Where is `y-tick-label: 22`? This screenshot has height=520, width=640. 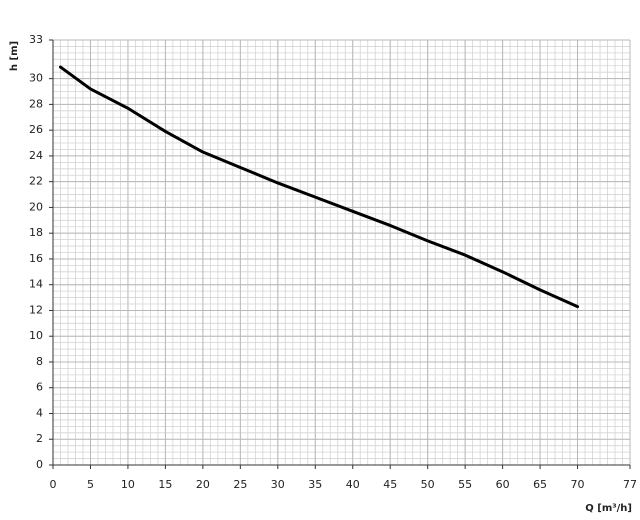 y-tick-label: 22 is located at coordinates (36, 181).